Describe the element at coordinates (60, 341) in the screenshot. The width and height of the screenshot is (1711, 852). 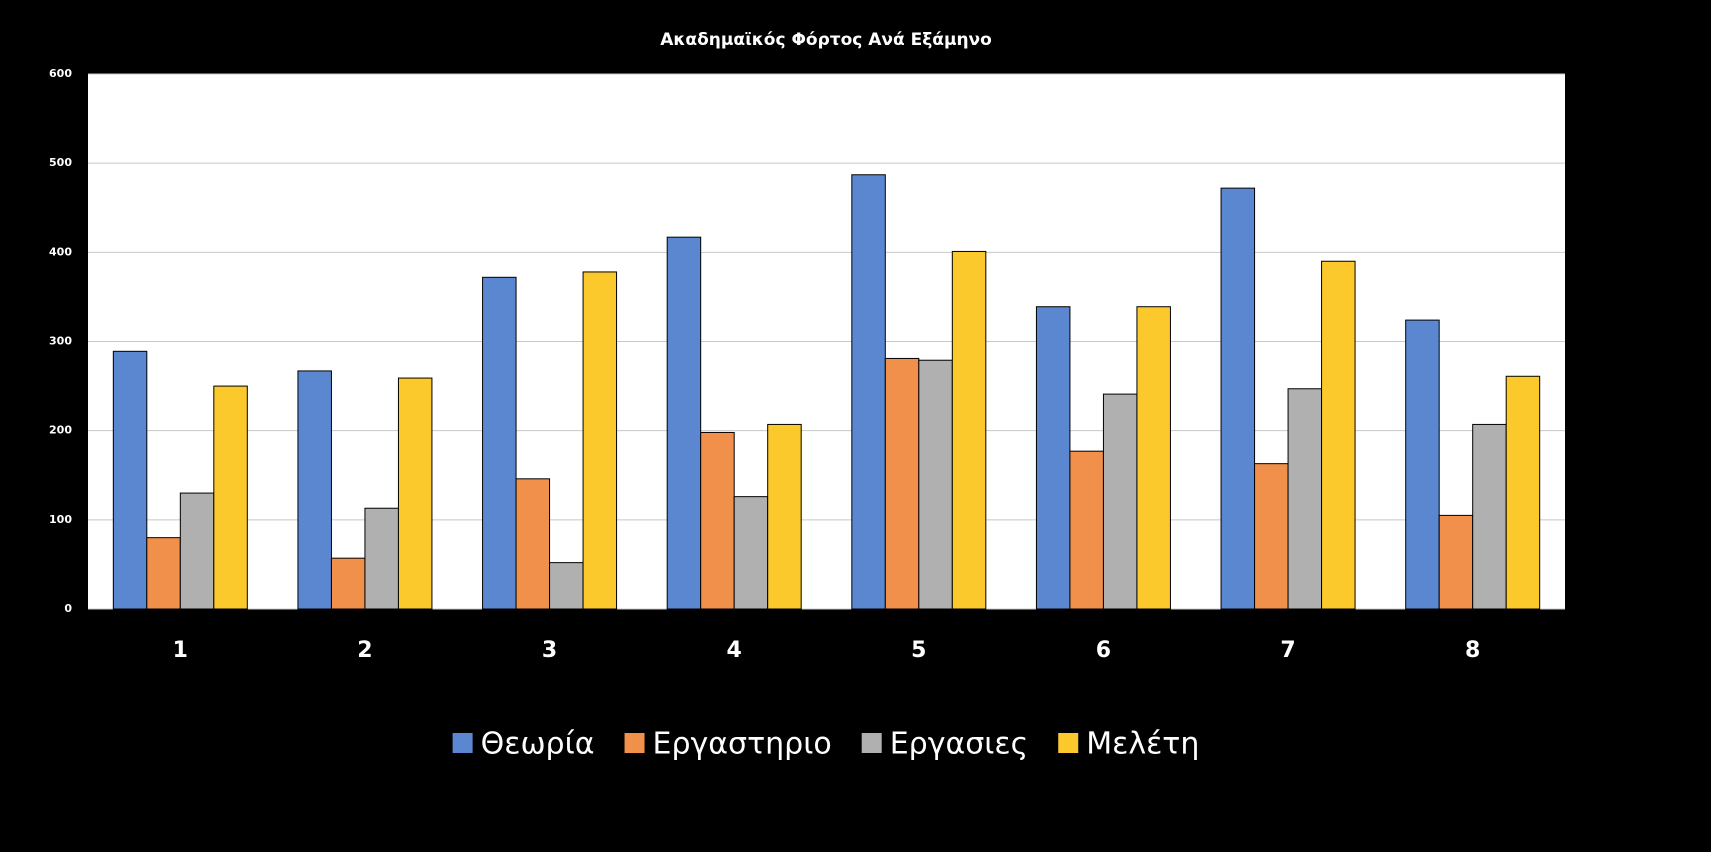
I see `y-tick-label: 300` at that location.